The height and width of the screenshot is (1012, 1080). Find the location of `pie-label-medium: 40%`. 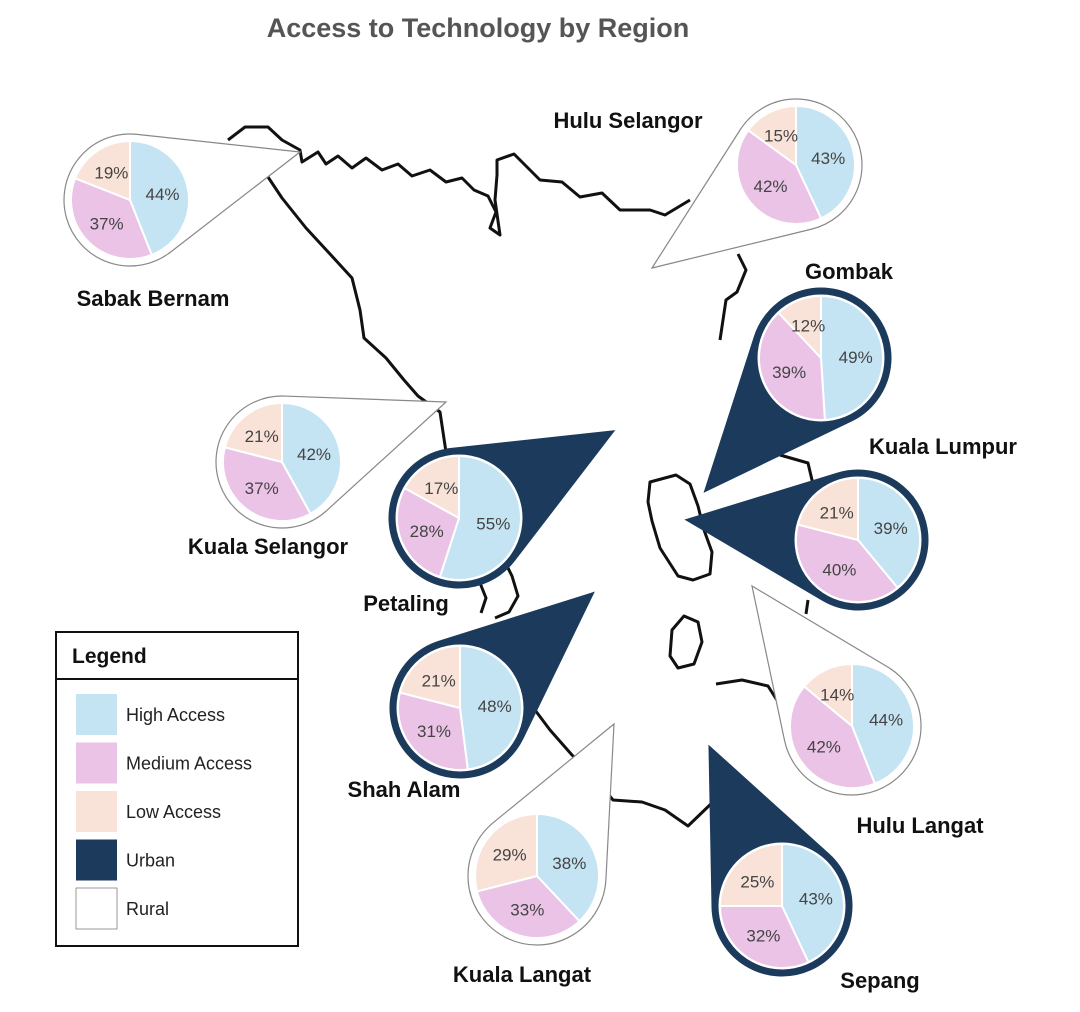

pie-label-medium: 40% is located at coordinates (839, 569).